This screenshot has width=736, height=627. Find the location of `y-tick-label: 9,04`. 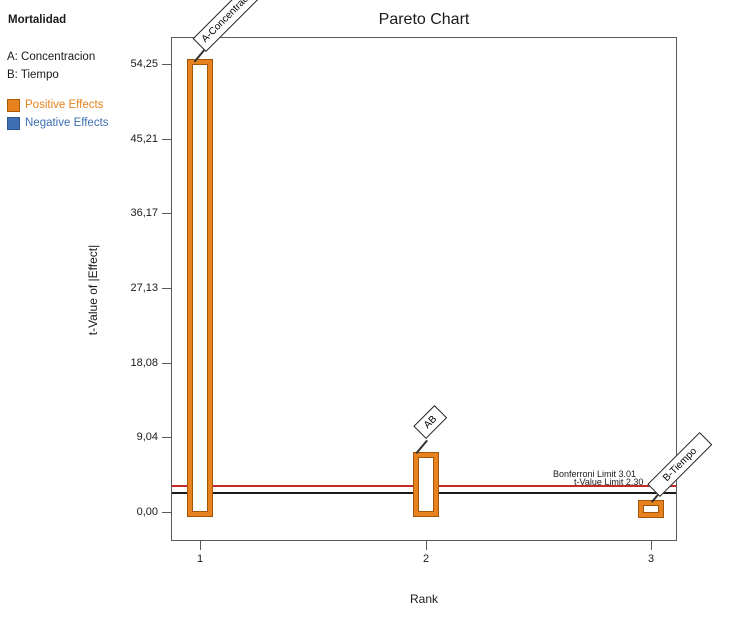

y-tick-label: 9,04 is located at coordinates (147, 437).